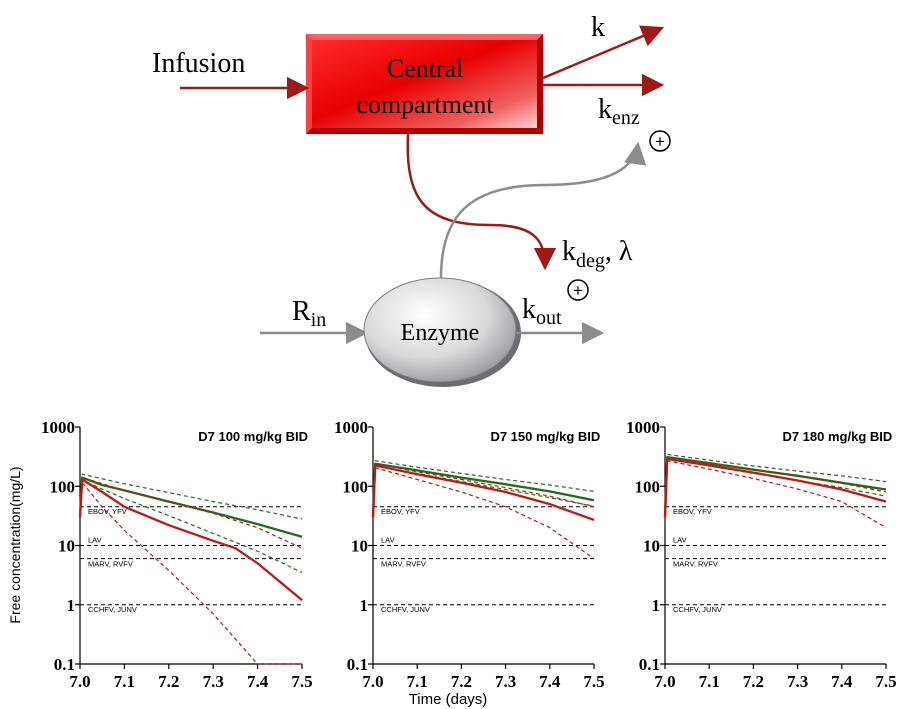 This screenshot has height=709, width=898. I want to click on k-arrow, so click(603, 52).